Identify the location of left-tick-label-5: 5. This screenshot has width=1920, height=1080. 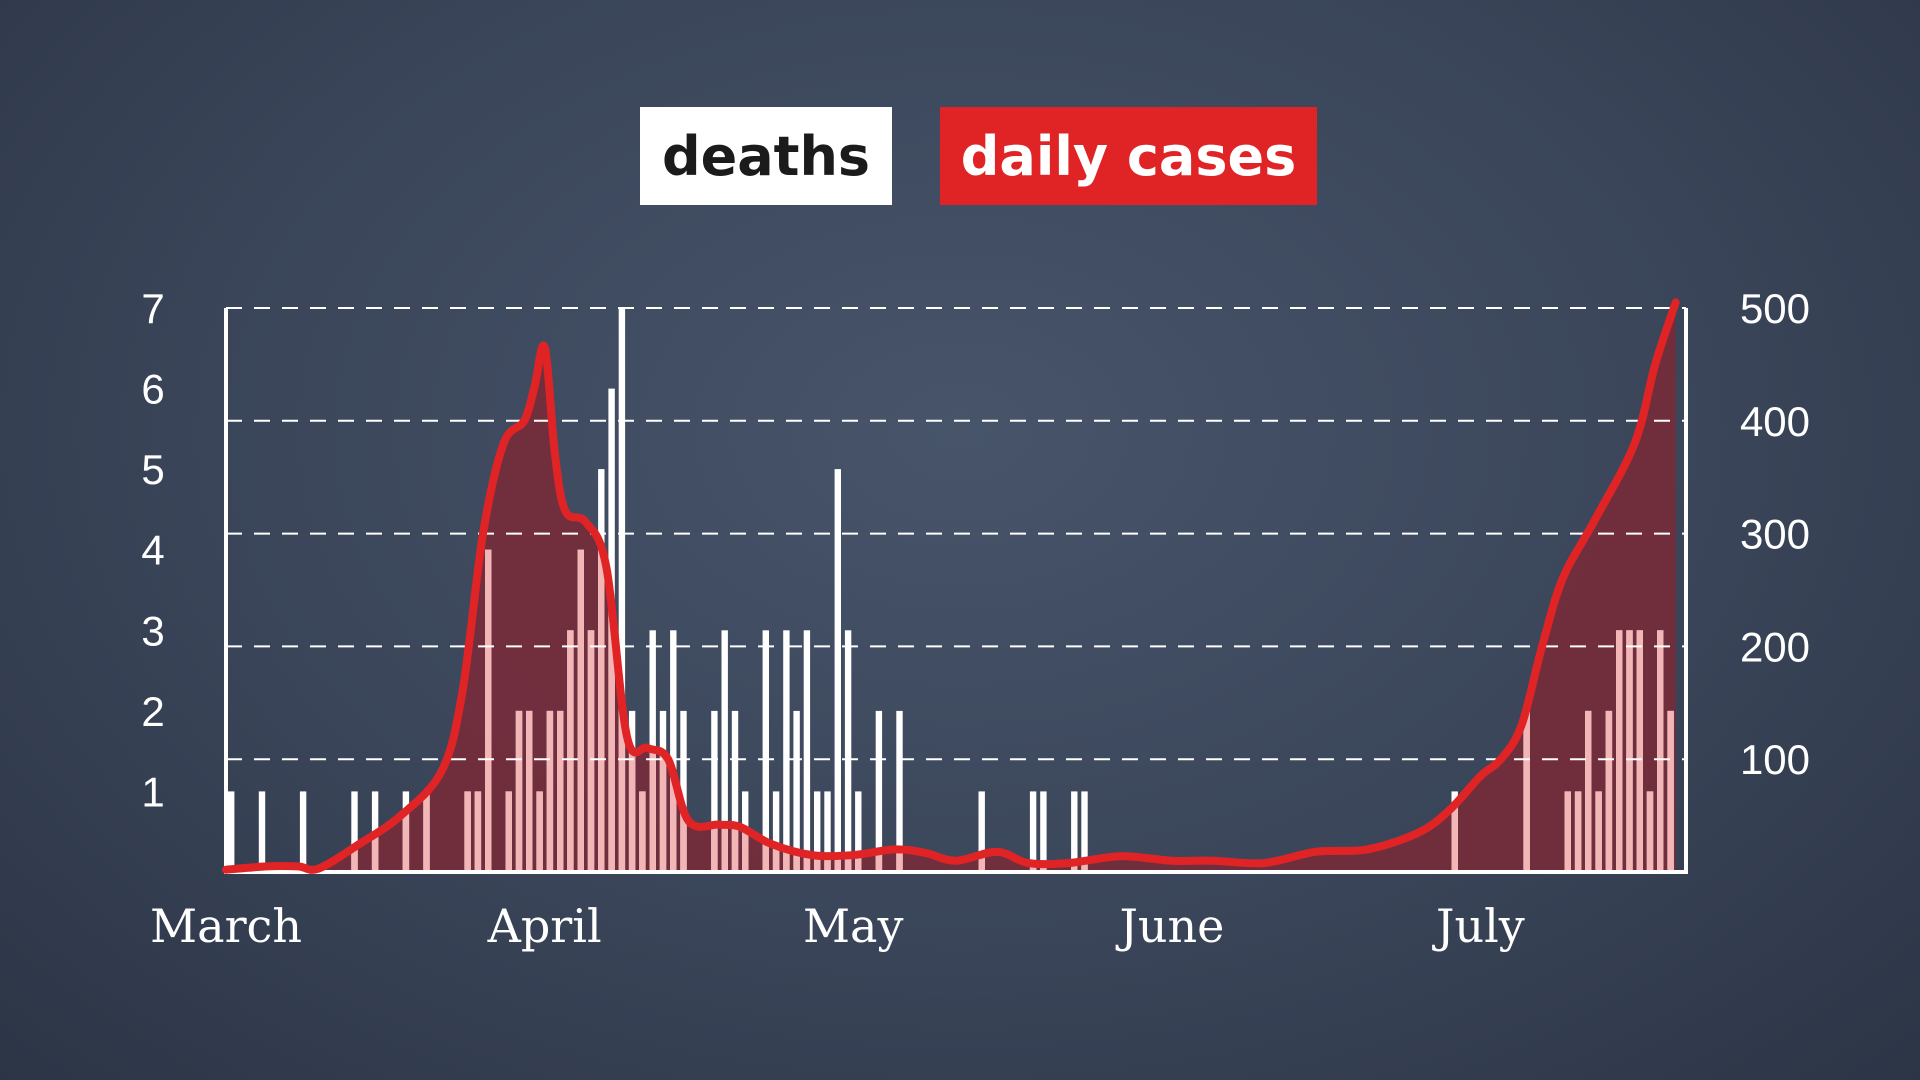
(152, 469).